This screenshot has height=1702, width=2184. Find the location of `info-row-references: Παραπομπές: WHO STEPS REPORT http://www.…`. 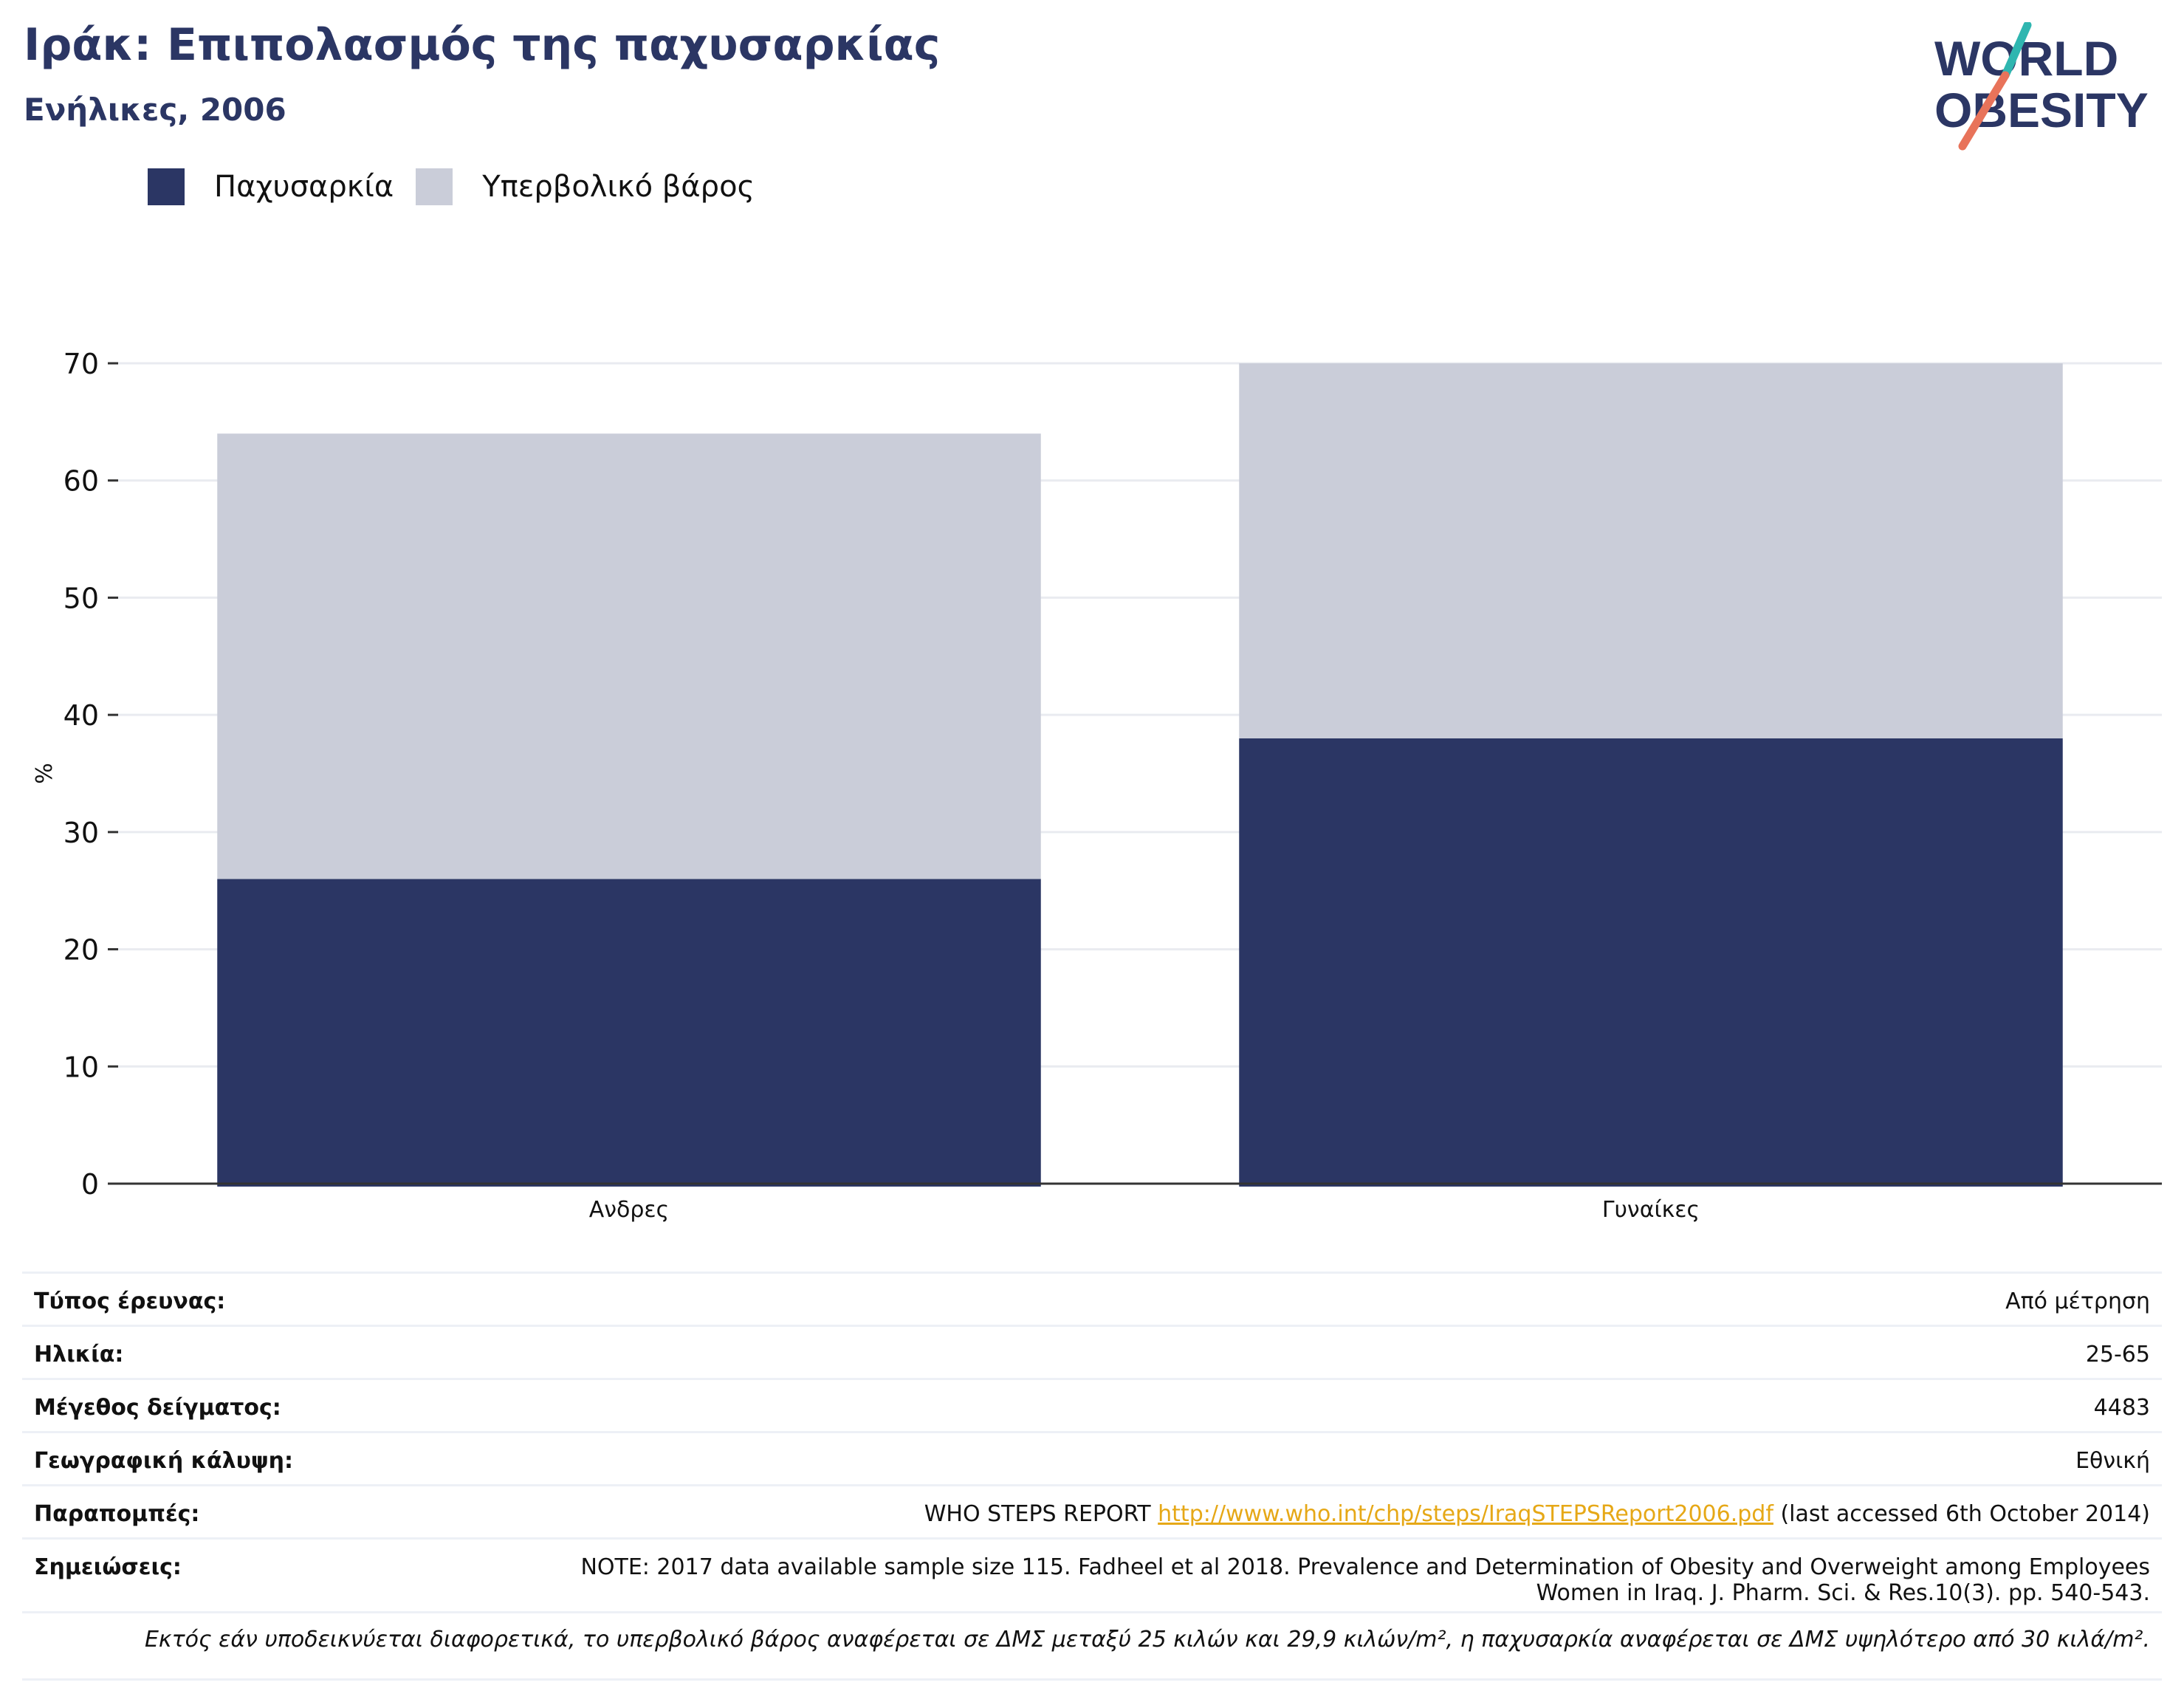

info-row-references: Παραπομπές: WHO STEPS REPORT http://www.… is located at coordinates (1092, 1510).